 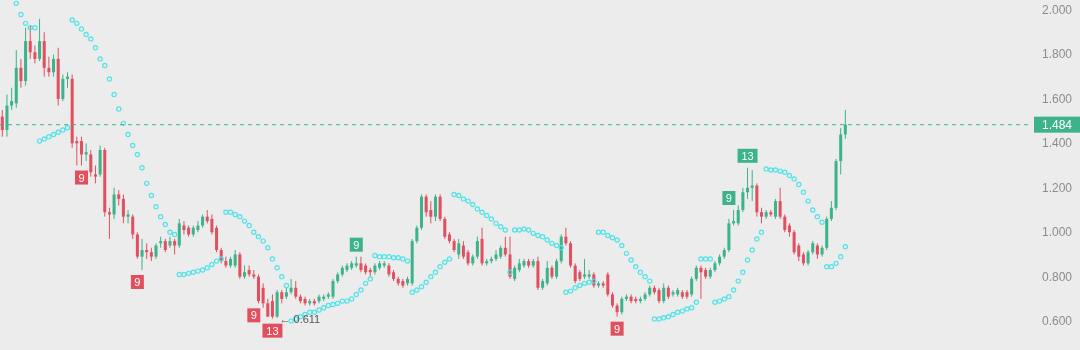 What do you see at coordinates (1057, 232) in the screenshot?
I see `y-tick-label: 1.000` at bounding box center [1057, 232].